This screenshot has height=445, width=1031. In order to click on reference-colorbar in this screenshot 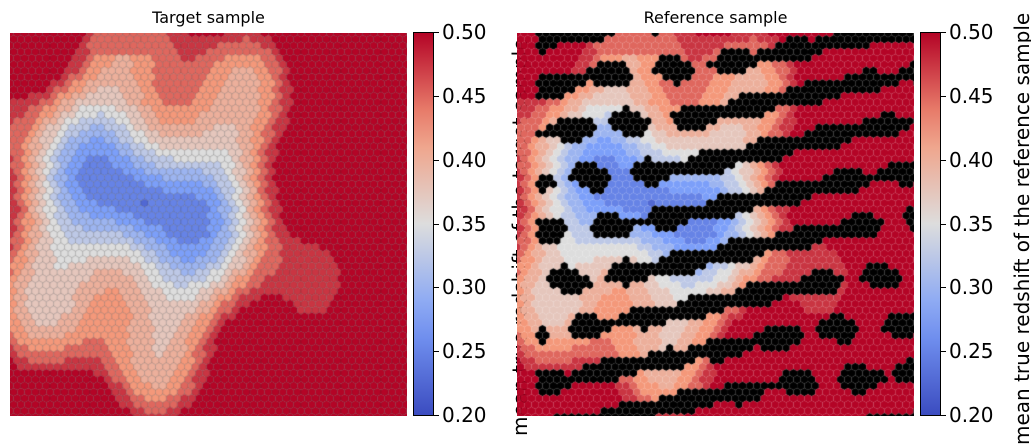, I will do `click(930, 224)`.